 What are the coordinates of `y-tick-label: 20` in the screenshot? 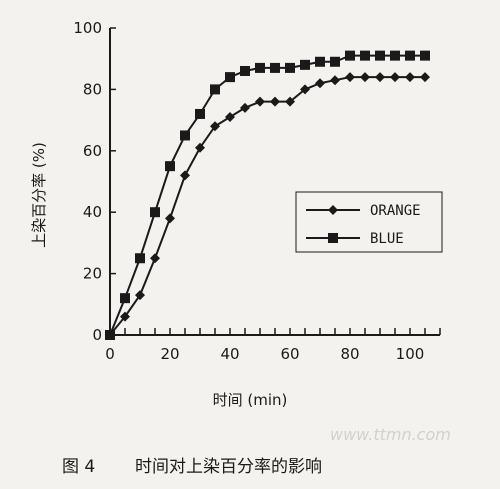 It's located at (92, 274).